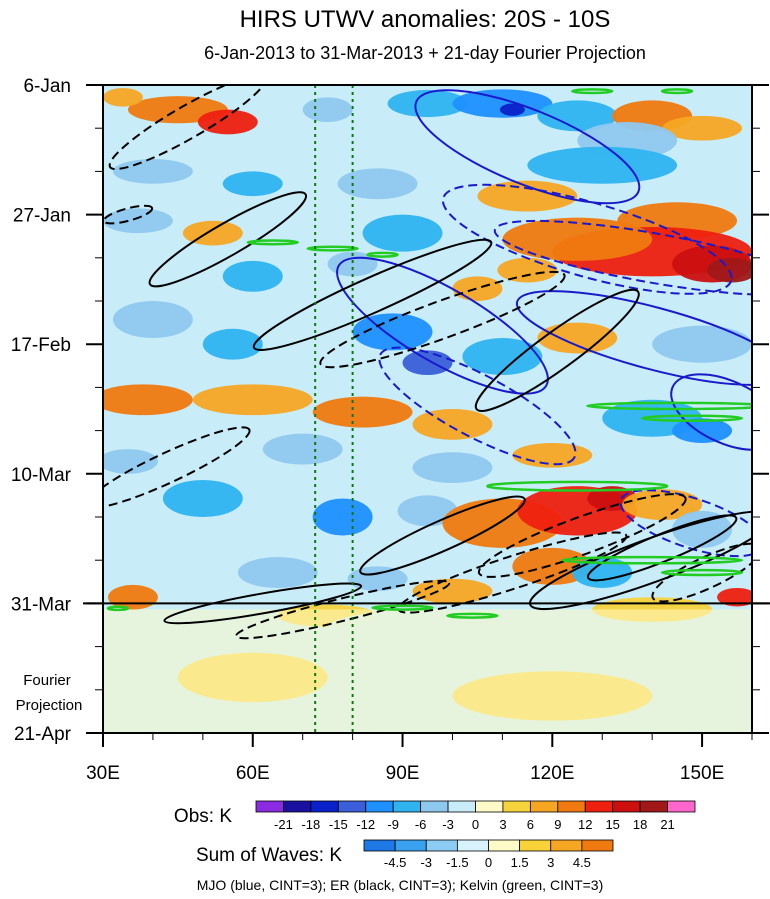 The width and height of the screenshot is (770, 899). Describe the element at coordinates (475, 816) in the screenshot. I see `obs-legend: -21 -18 -15 -12 -9 -6 -3 0 3 6 9 12 15 18 21` at that location.